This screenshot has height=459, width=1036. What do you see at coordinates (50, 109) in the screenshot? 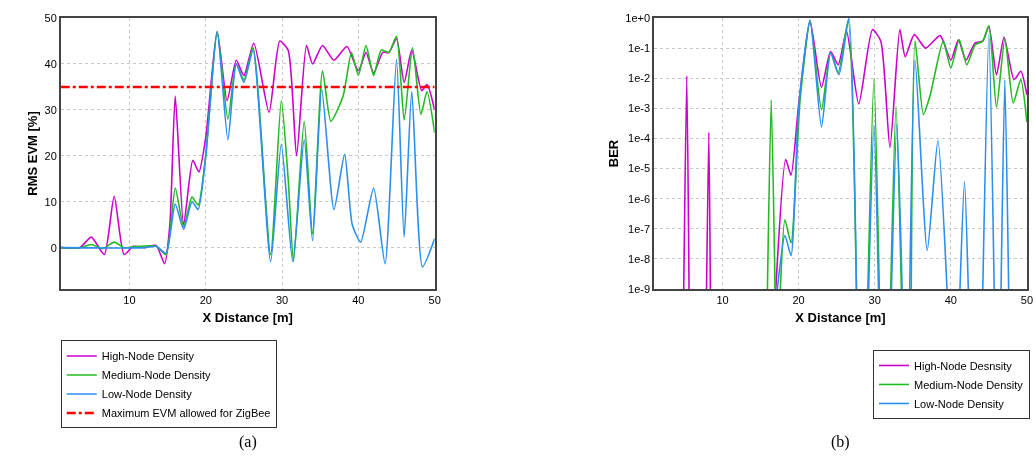
I see `y-tick-label: 30` at bounding box center [50, 109].